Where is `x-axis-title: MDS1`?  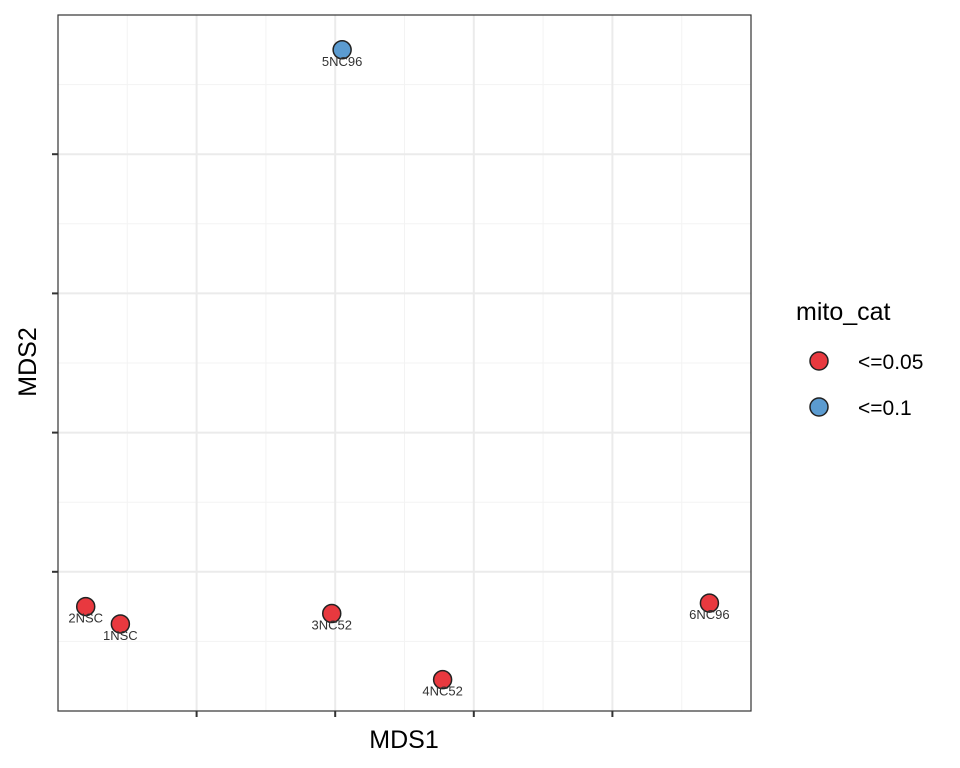
x-axis-title: MDS1 is located at coordinates (403, 740).